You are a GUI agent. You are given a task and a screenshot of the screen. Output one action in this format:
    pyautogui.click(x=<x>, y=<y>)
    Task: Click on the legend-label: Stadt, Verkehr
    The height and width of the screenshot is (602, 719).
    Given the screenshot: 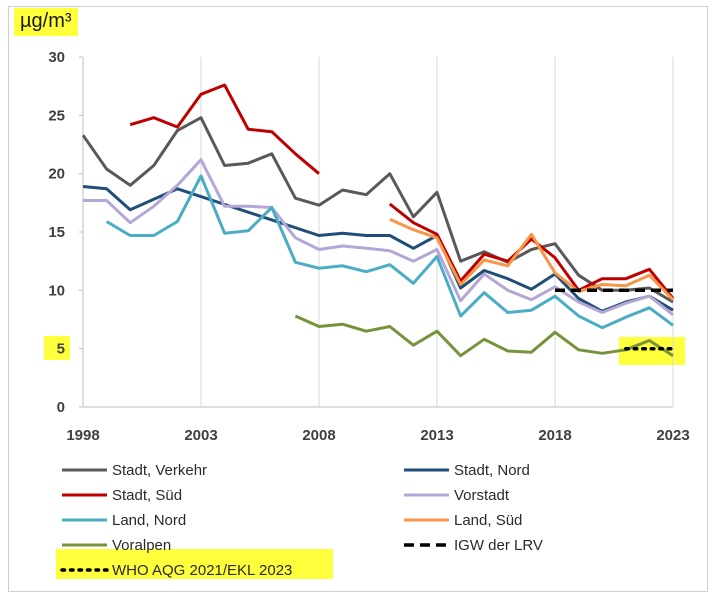 What is the action you would take?
    pyautogui.click(x=159, y=470)
    